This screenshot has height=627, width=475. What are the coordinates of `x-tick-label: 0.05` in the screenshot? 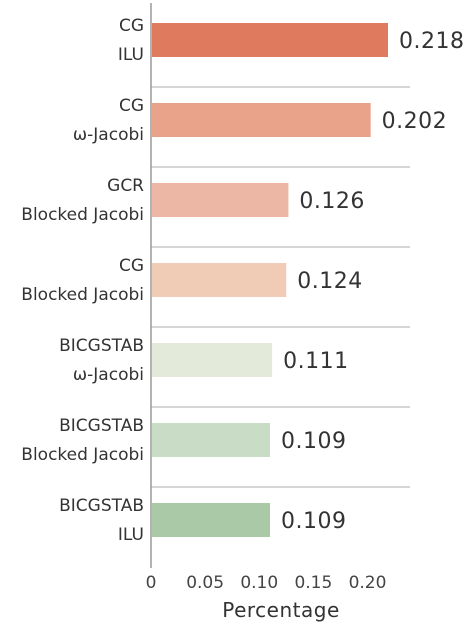 It's located at (205, 583).